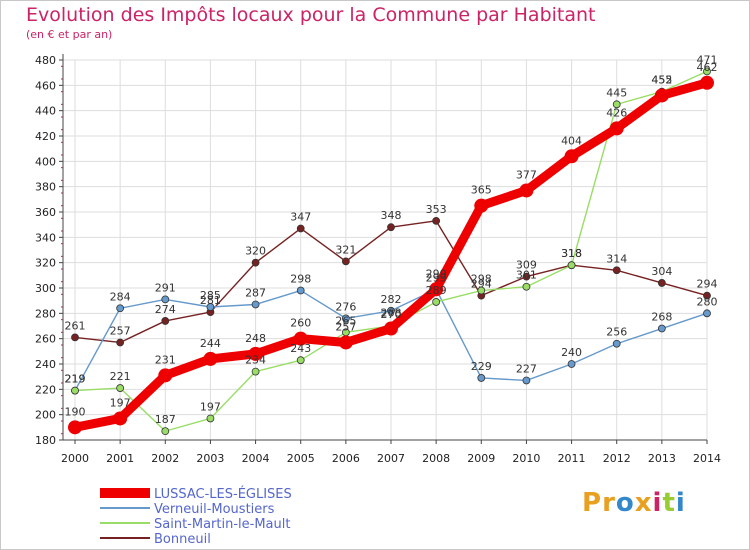 Image resolution: width=750 pixels, height=550 pixels. What do you see at coordinates (571, 140) in the screenshot?
I see `data-label-0: 404` at bounding box center [571, 140].